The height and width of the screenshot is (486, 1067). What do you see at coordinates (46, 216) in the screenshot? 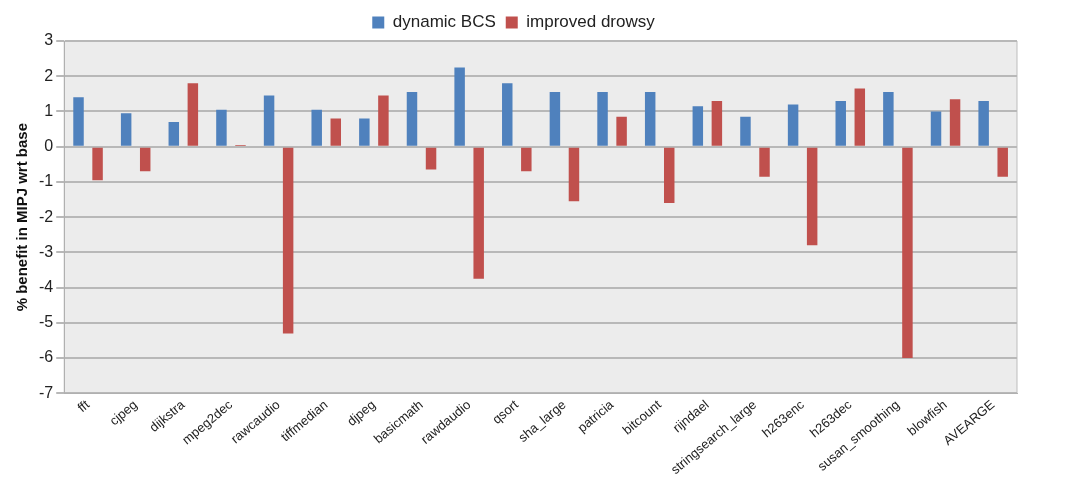
I see `y-tick-label: -2` at bounding box center [46, 216].